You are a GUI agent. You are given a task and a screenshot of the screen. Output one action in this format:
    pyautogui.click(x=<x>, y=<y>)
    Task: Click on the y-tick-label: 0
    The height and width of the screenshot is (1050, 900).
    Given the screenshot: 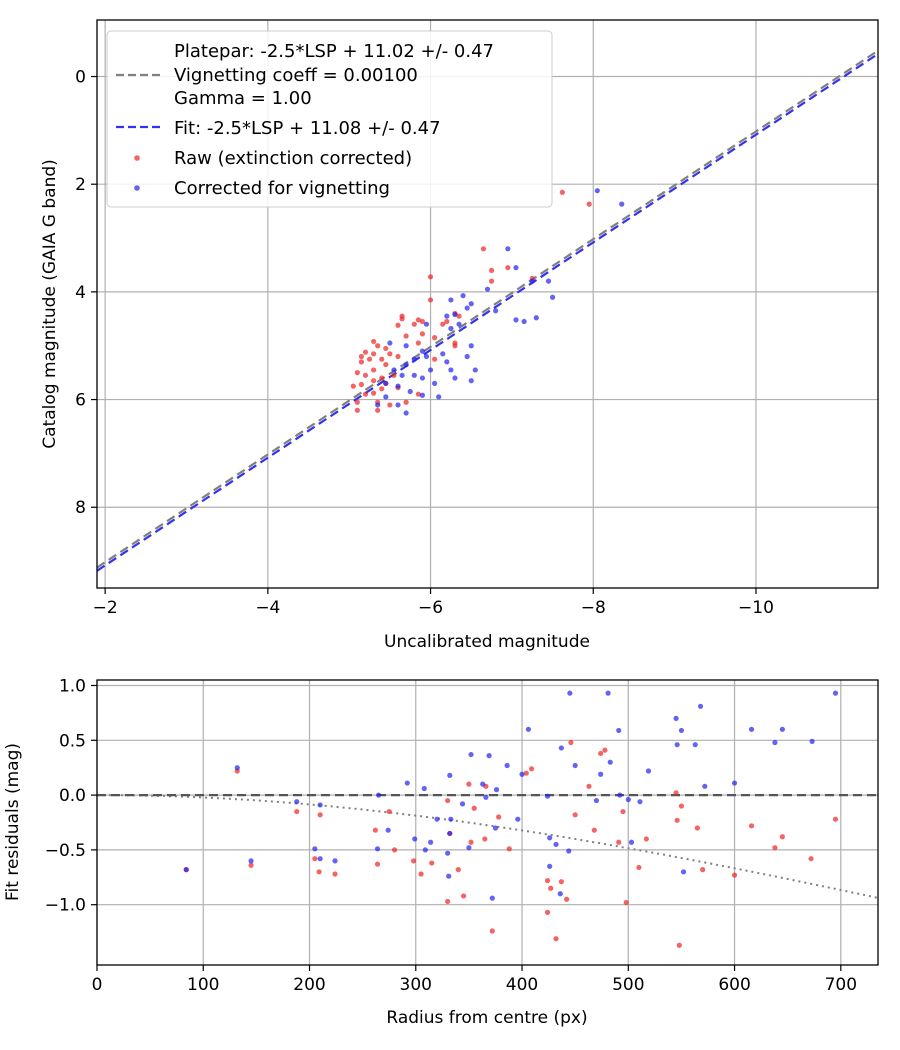 What is the action you would take?
    pyautogui.click(x=80, y=78)
    